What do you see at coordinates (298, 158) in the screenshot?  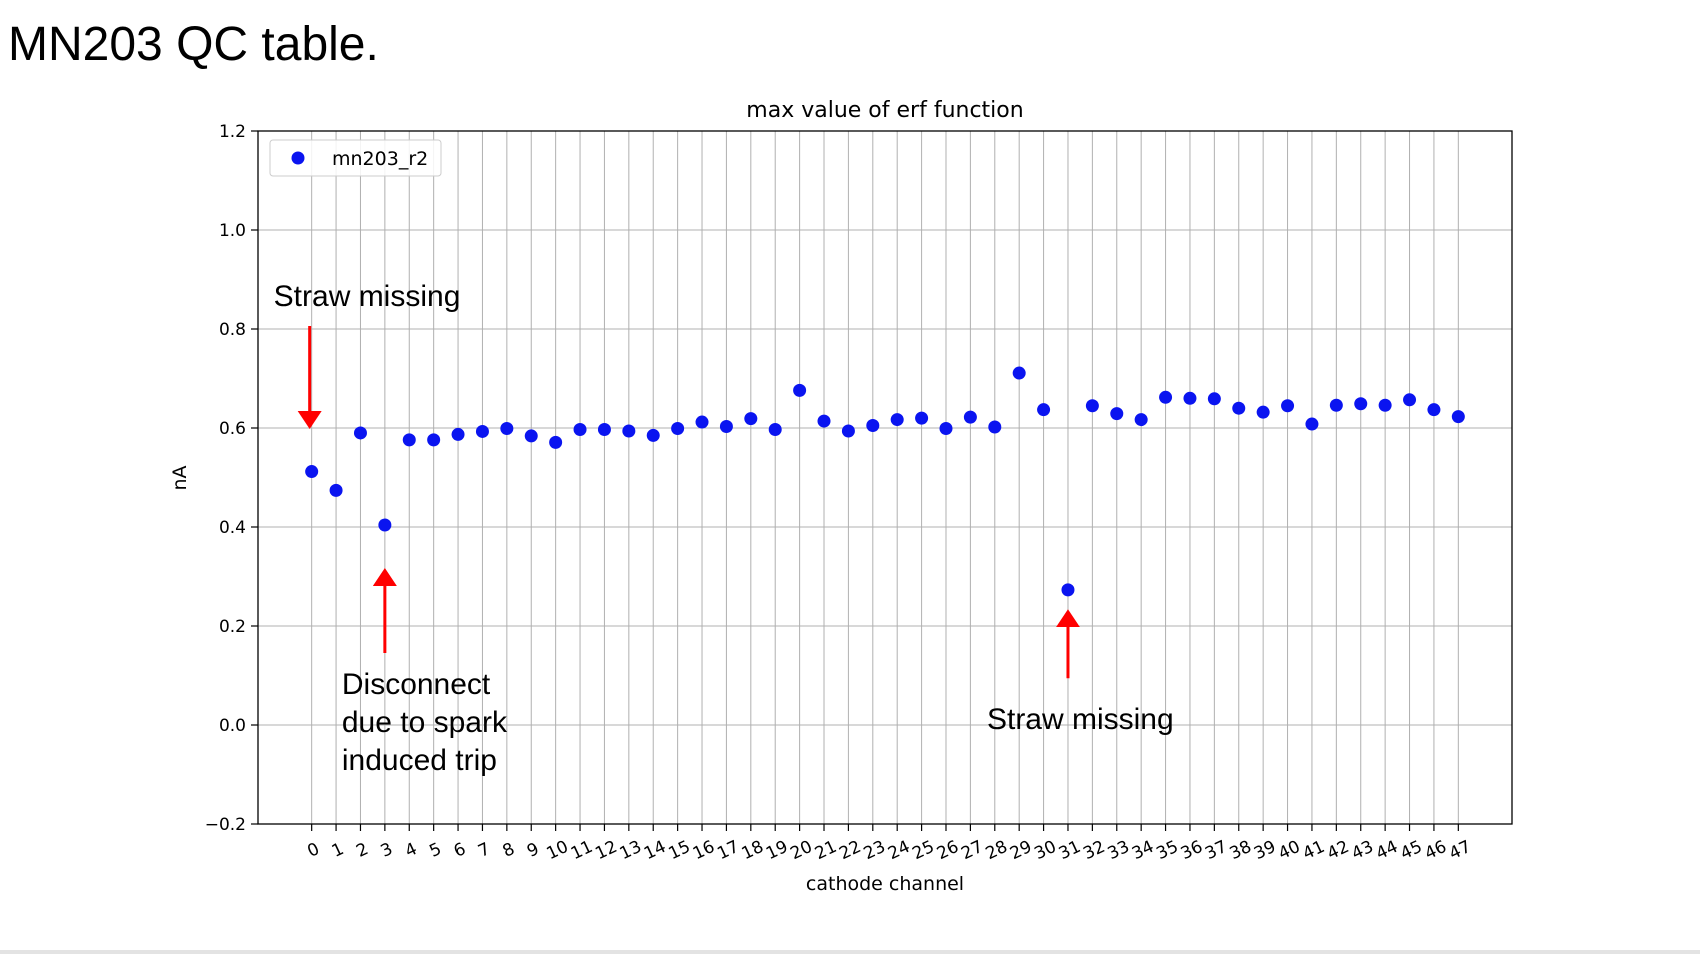 I see `legend-marker` at bounding box center [298, 158].